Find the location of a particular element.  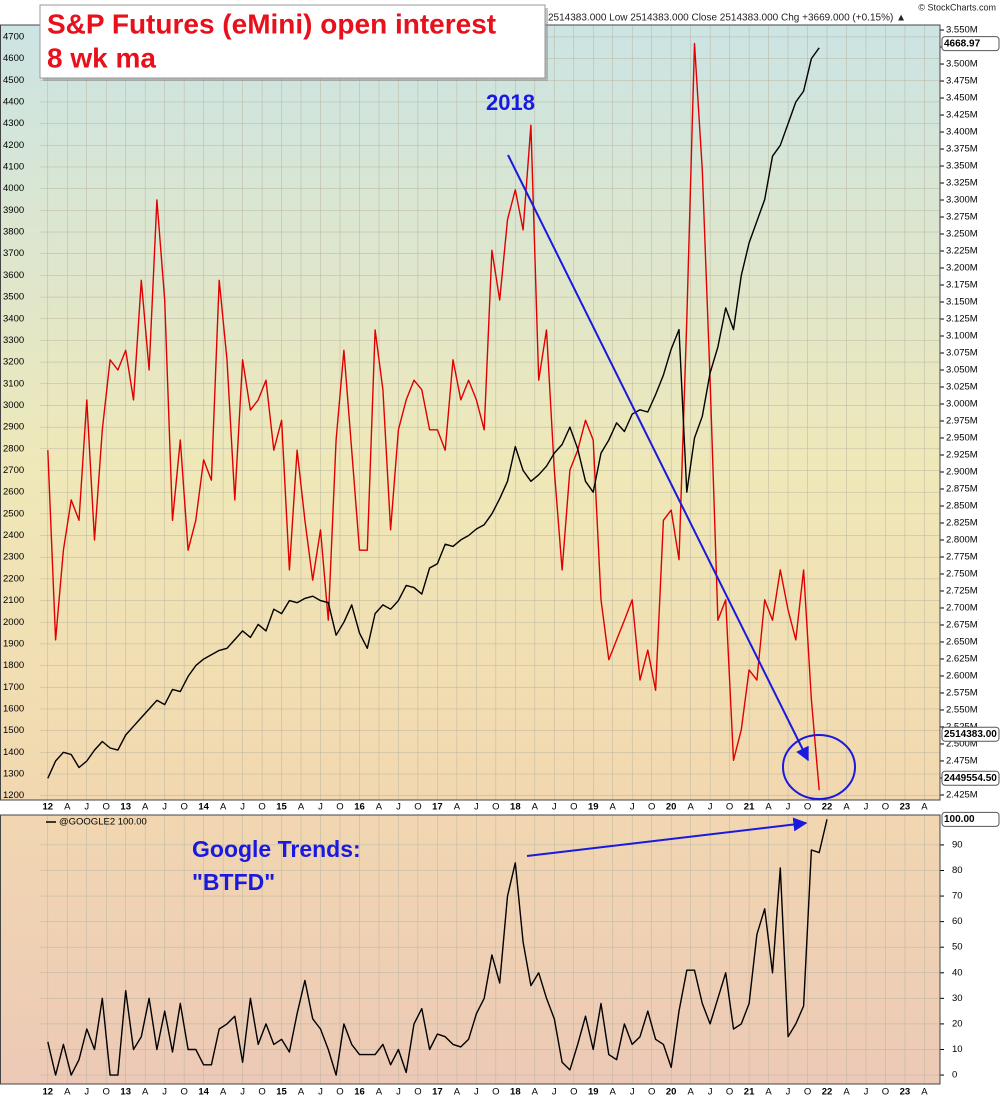

y2-tick-label: 3.500M is located at coordinates (962, 64).